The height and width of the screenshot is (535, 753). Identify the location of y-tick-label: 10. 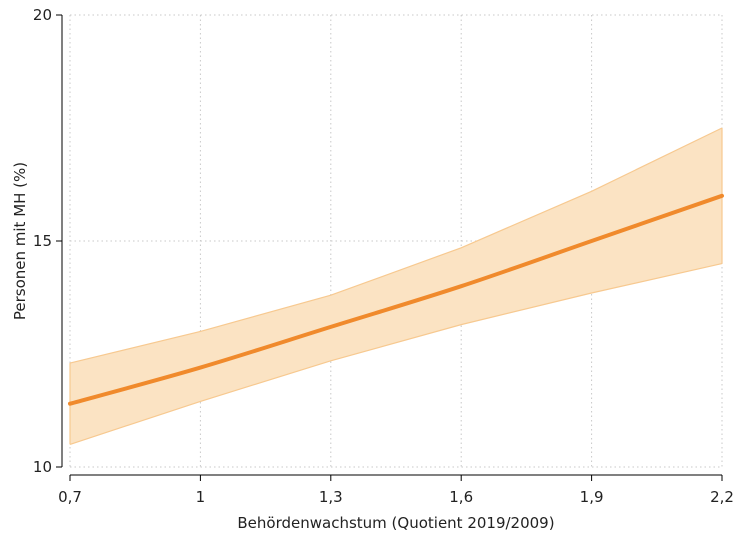
(42, 467).